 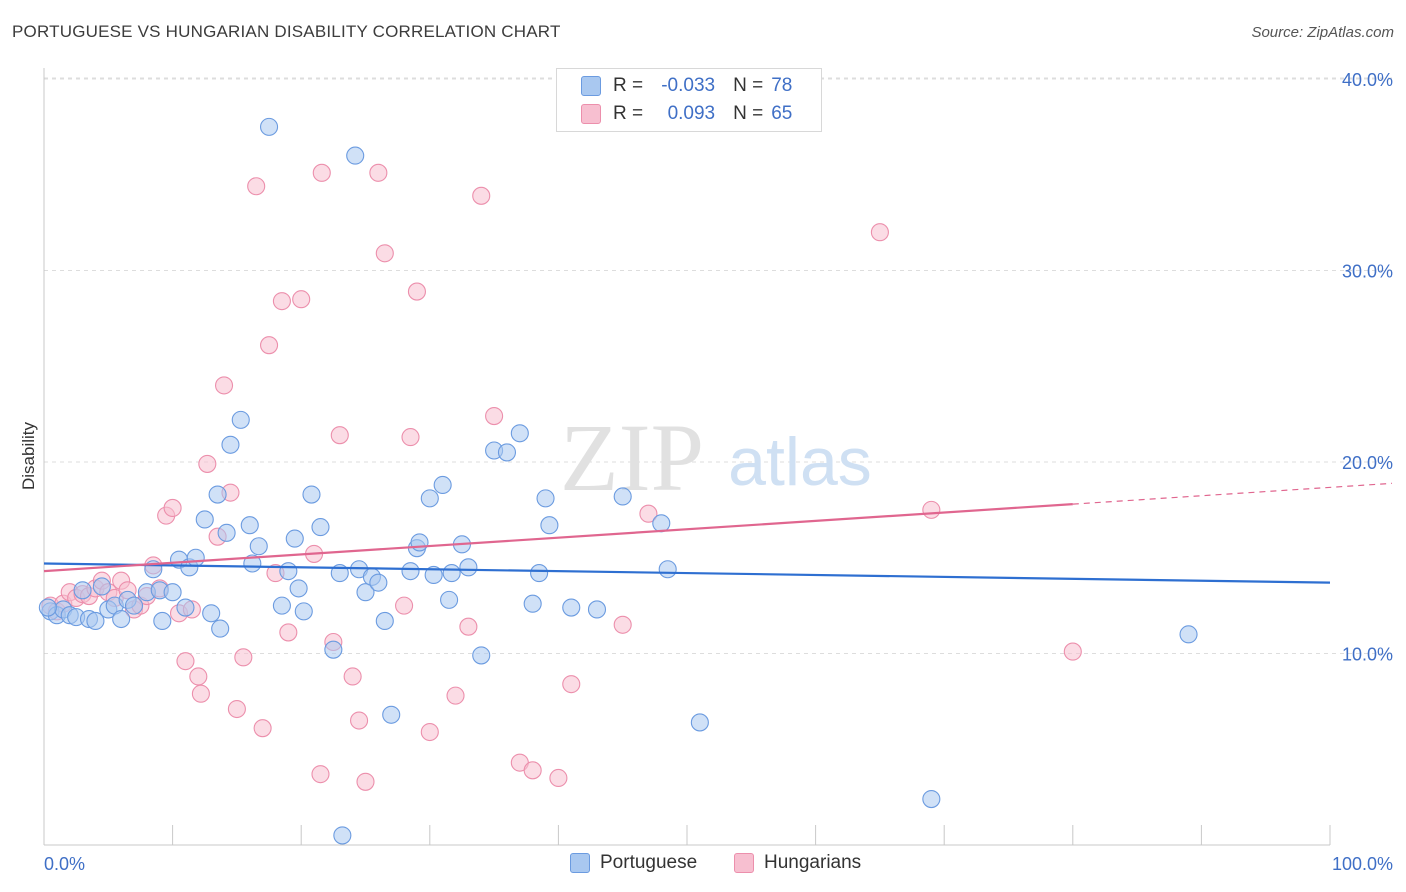 What do you see at coordinates (797, 863) in the screenshot?
I see `legend-item-hungarians: Hungarians` at bounding box center [797, 863].